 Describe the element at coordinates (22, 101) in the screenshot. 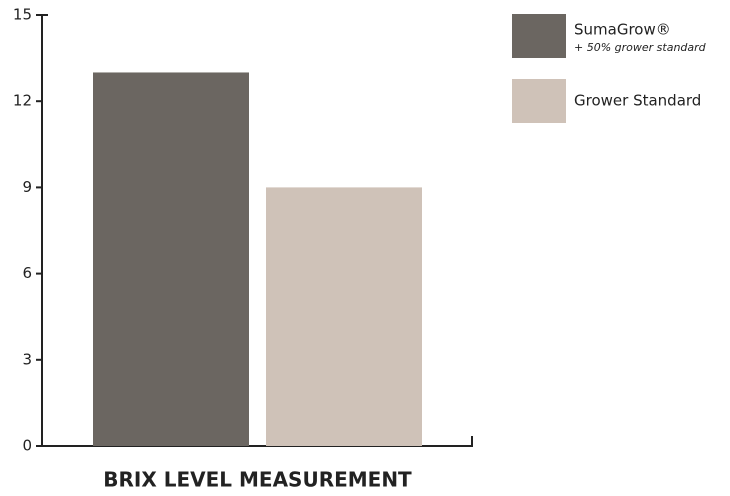

I see `y-tick-label: 12` at that location.